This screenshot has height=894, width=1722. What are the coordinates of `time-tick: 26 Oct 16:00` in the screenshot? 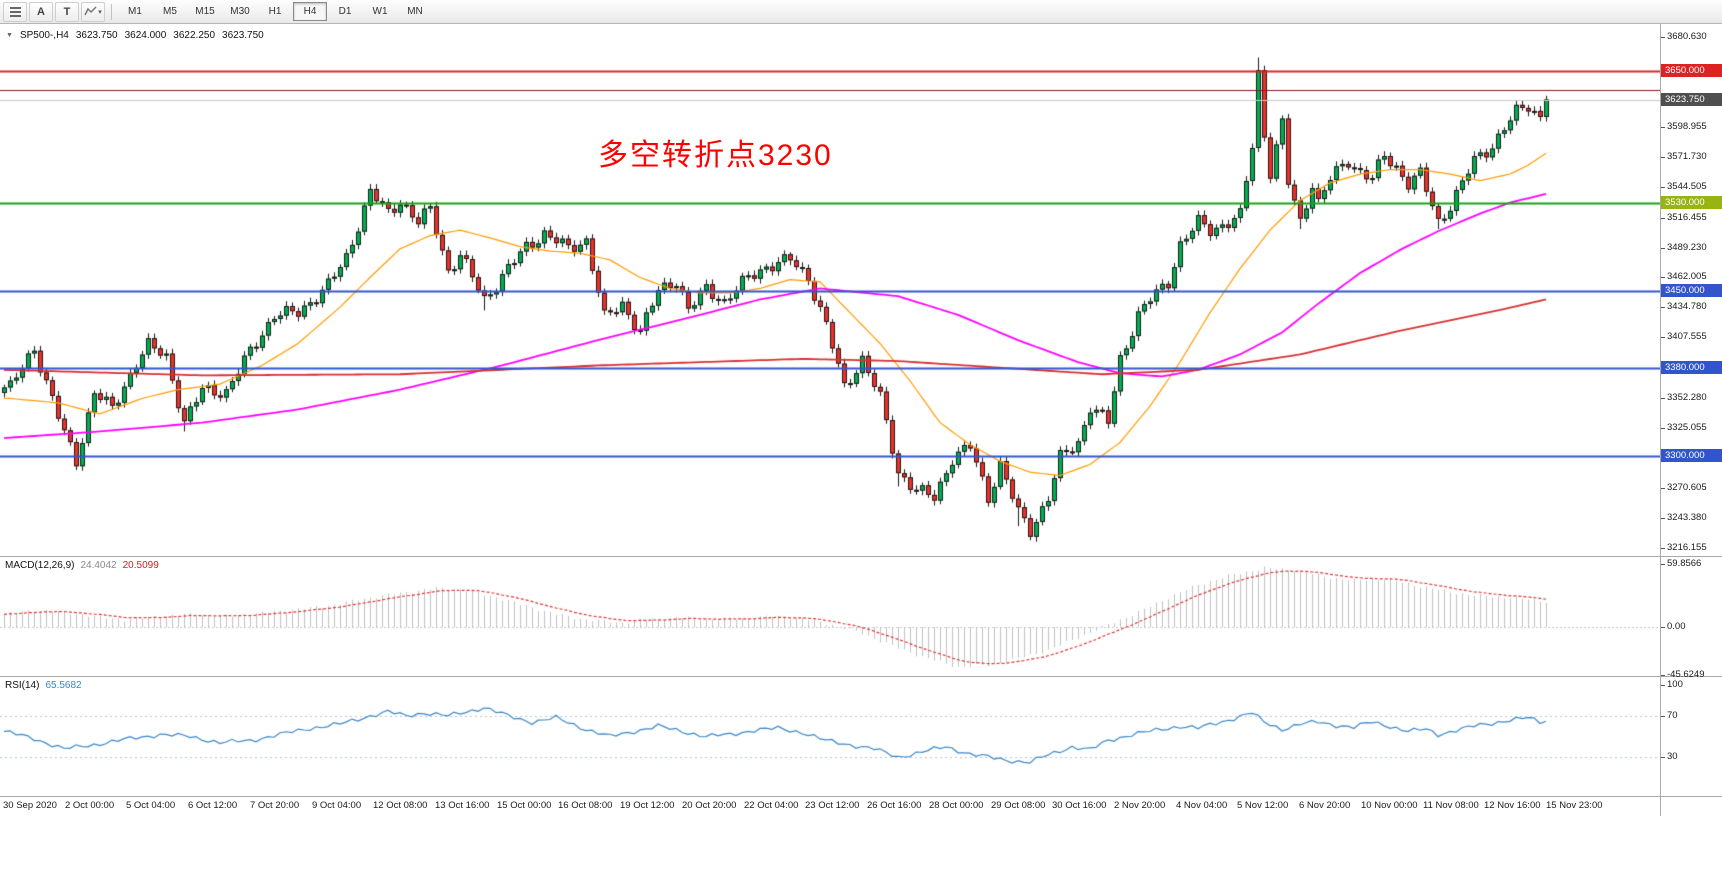 It's located at (894, 805).